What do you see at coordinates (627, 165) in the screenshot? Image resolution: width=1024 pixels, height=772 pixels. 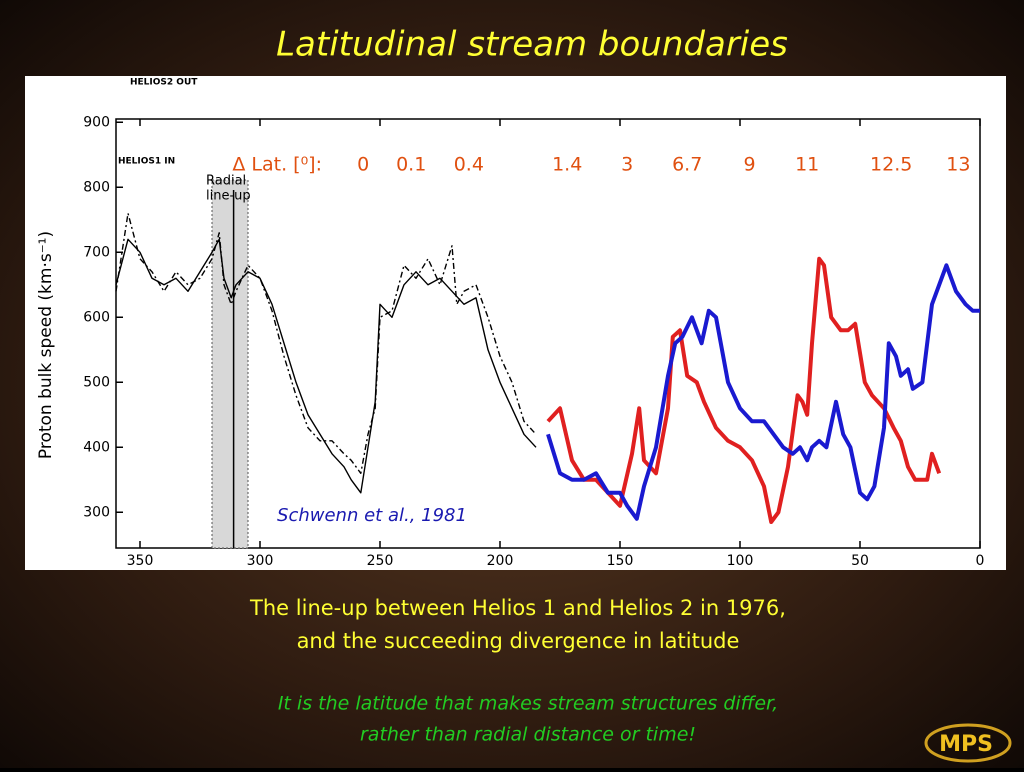 I see `lat-value: 3` at bounding box center [627, 165].